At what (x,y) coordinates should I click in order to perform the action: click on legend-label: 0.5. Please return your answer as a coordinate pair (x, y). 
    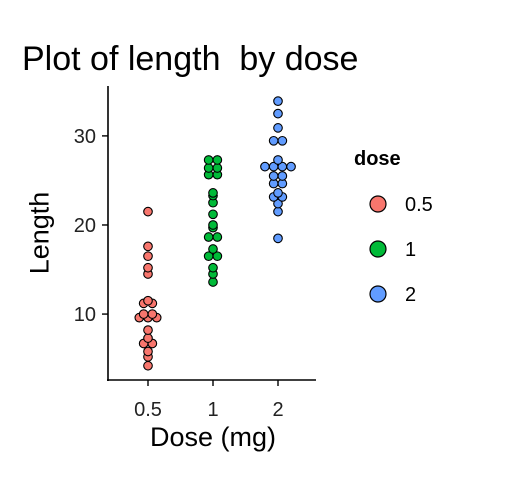
    Looking at the image, I should click on (419, 205).